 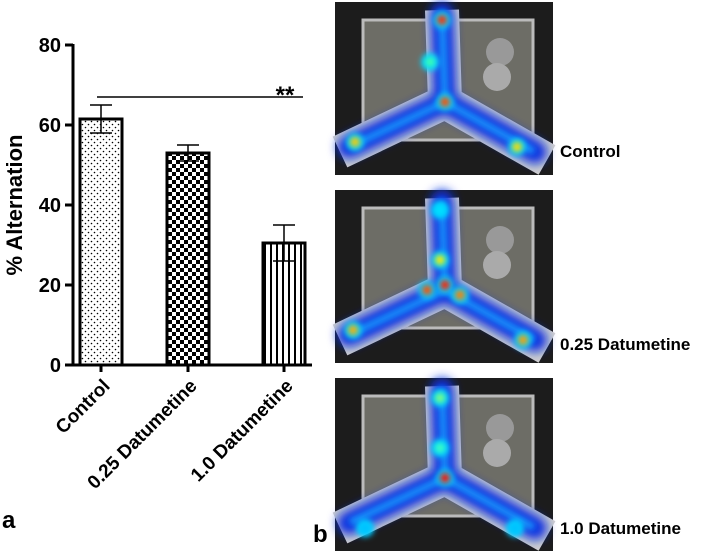 What do you see at coordinates (50, 46) in the screenshot?
I see `y-tick-label: 80` at bounding box center [50, 46].